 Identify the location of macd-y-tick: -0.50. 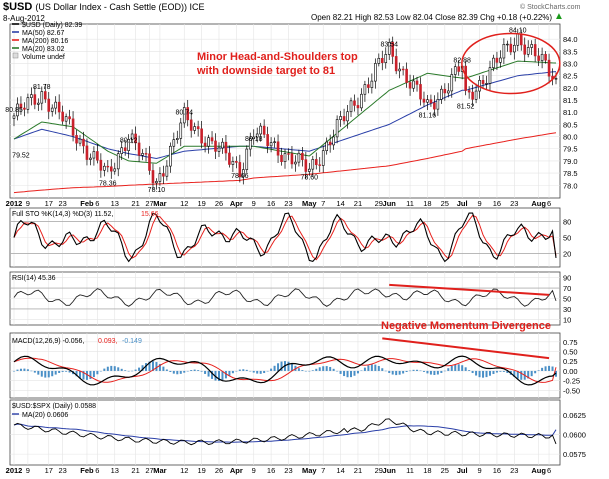
(571, 390).